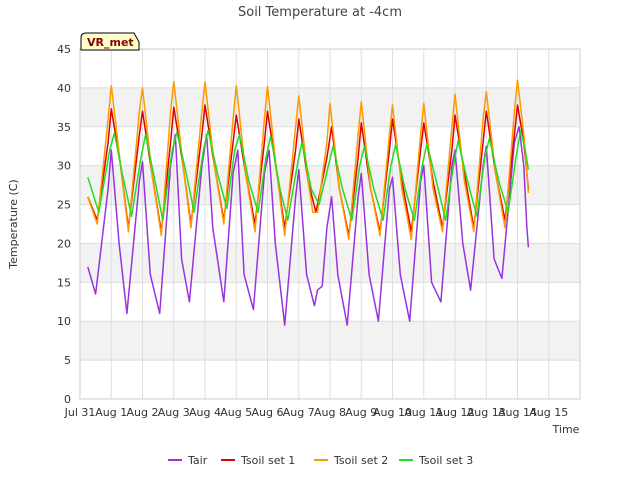 The height and width of the screenshot is (480, 640). What do you see at coordinates (64, 205) in the screenshot?
I see `y-tick-label: 25` at bounding box center [64, 205].